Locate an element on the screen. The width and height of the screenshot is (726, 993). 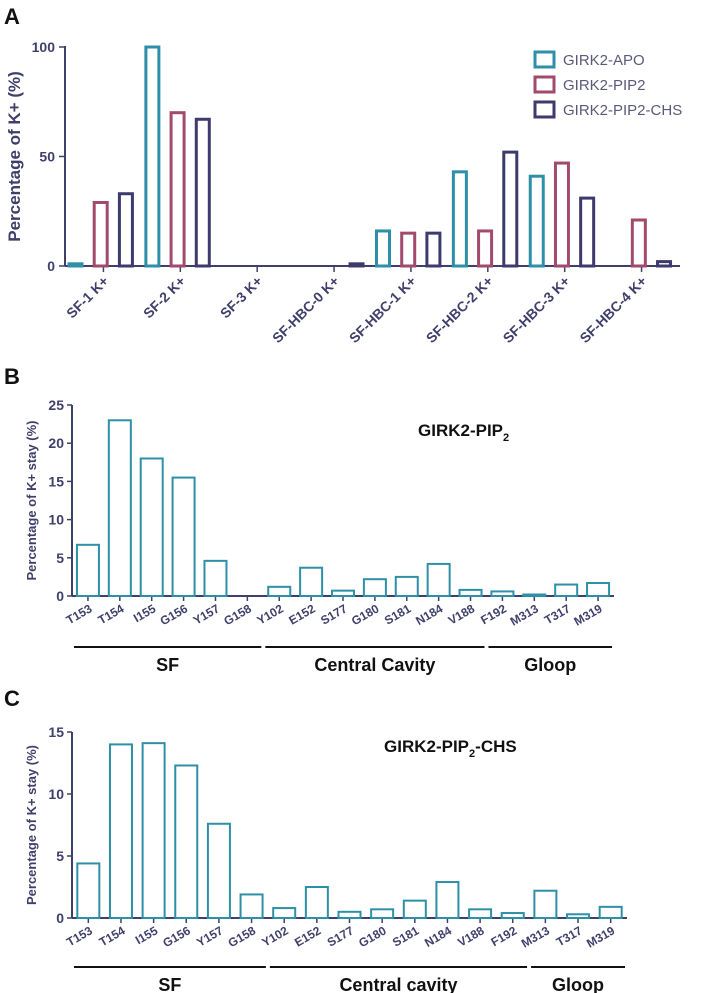
b-x-tick-label: E152 is located at coordinates (302, 614).